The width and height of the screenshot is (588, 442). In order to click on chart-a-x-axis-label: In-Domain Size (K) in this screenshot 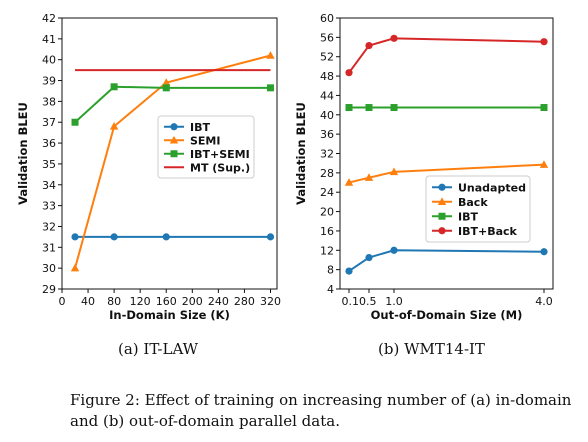, I will do `click(169, 315)`.